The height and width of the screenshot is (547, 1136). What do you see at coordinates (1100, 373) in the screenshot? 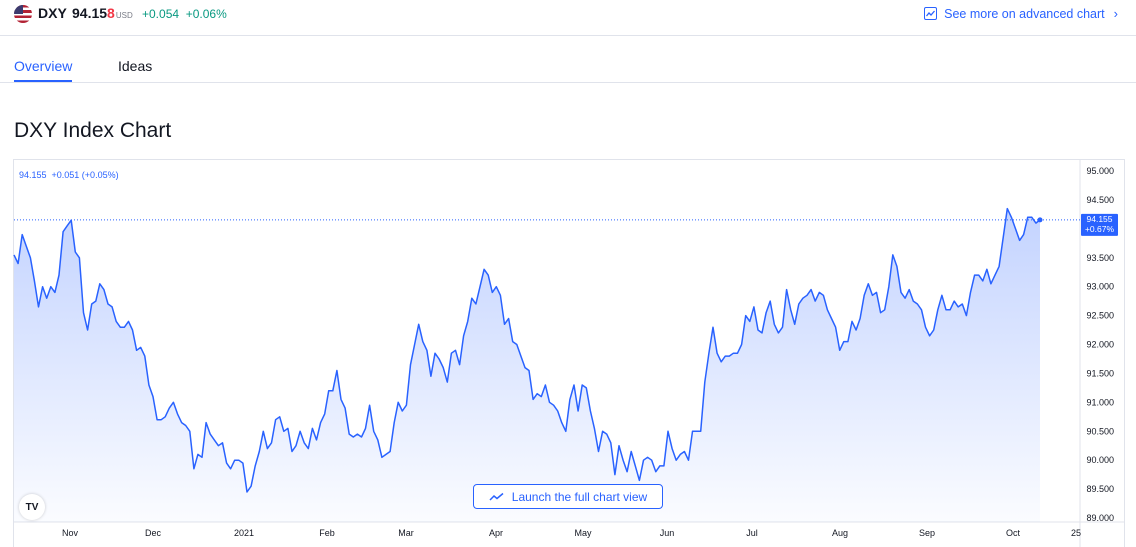
I see `price-tick-label: 91.500` at bounding box center [1100, 373].